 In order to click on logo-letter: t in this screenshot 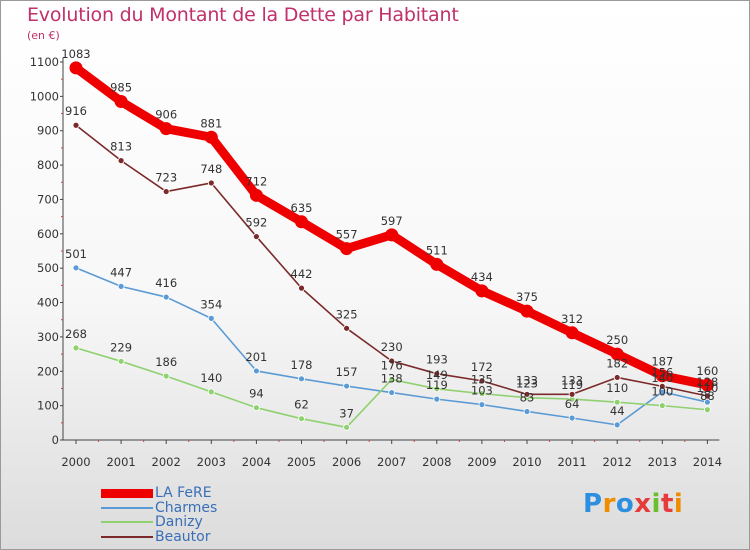, I will do `click(667, 504)`.